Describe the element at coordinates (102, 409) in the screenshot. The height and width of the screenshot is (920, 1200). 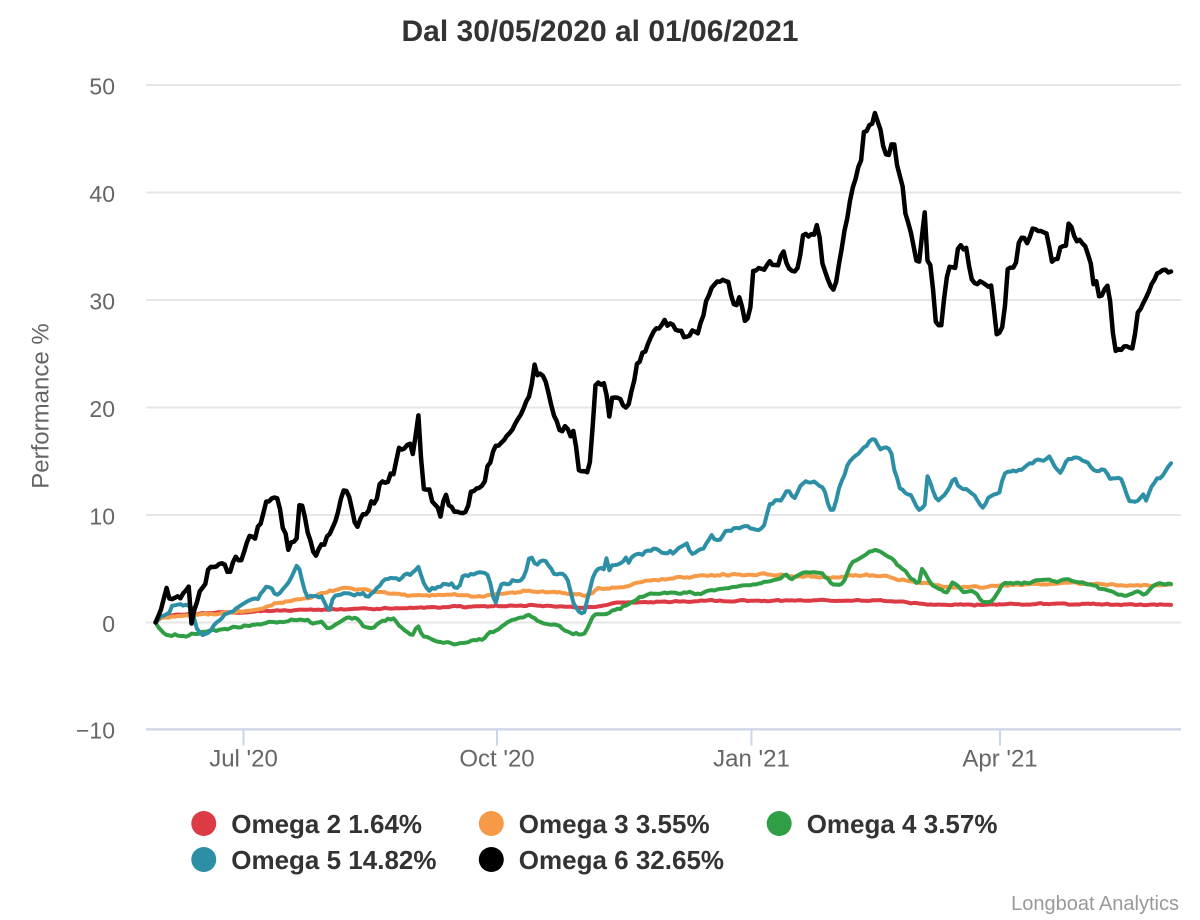
I see `svg-text: 20` at that location.